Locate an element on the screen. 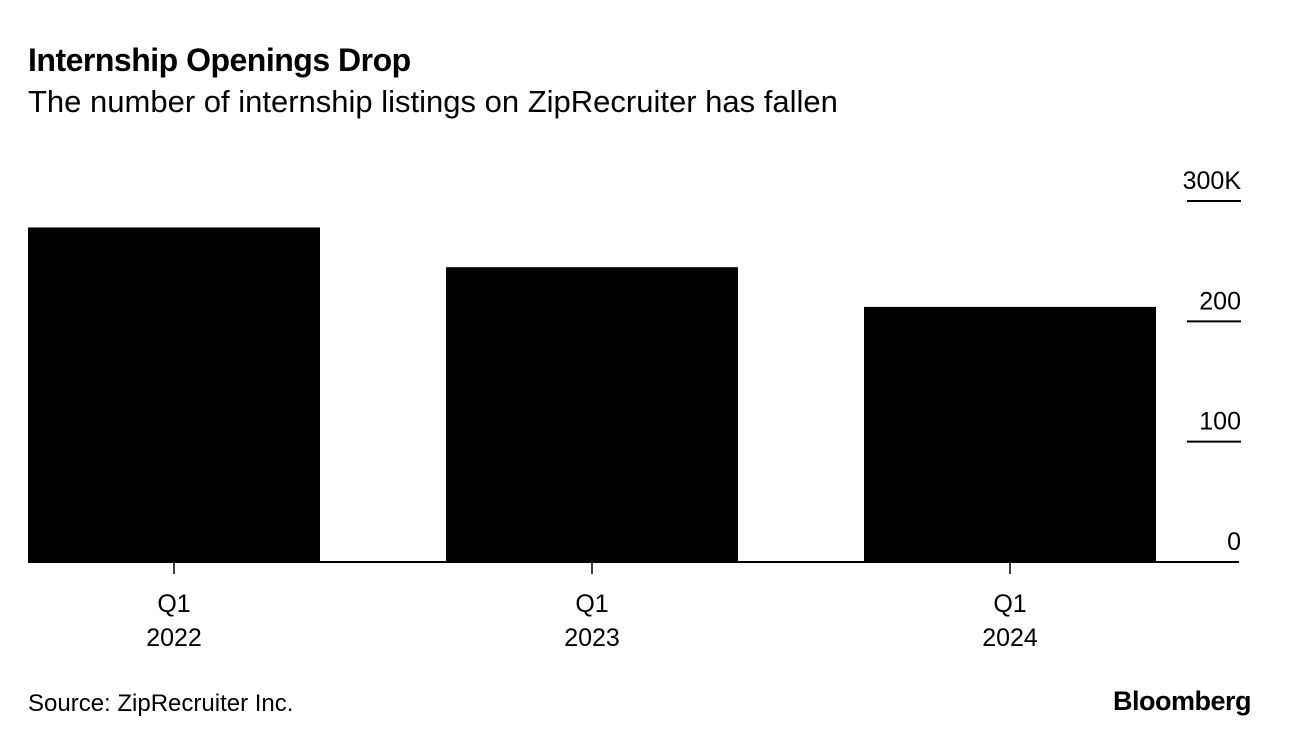 This screenshot has width=1289, height=746. x-tick-label-year: 2022 is located at coordinates (174, 638).